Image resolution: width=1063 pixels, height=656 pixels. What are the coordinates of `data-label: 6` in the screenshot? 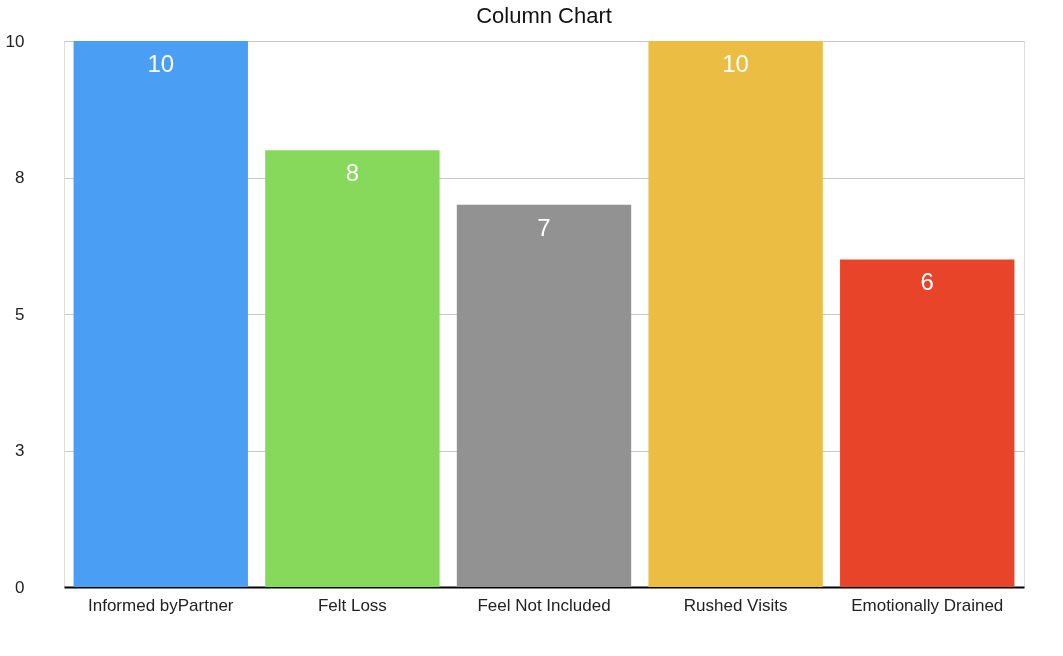 It's located at (927, 282).